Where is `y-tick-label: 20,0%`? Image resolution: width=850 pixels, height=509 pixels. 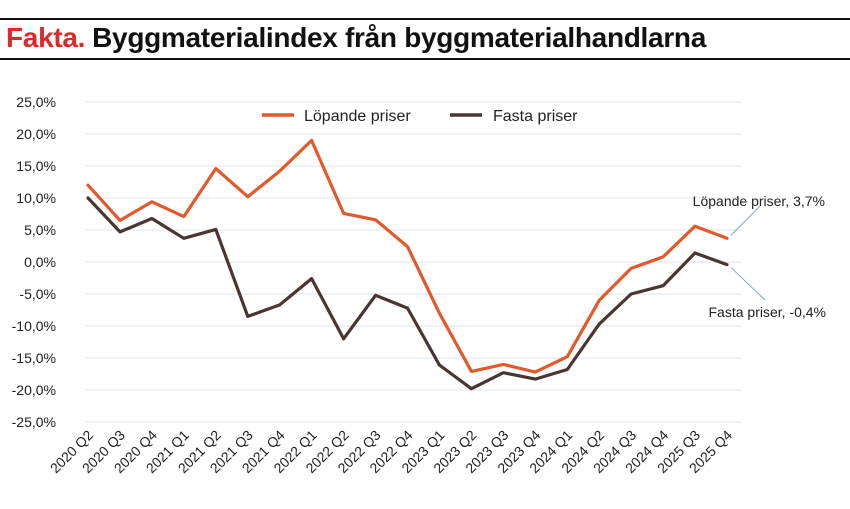 y-tick-label: 20,0% is located at coordinates (36, 134).